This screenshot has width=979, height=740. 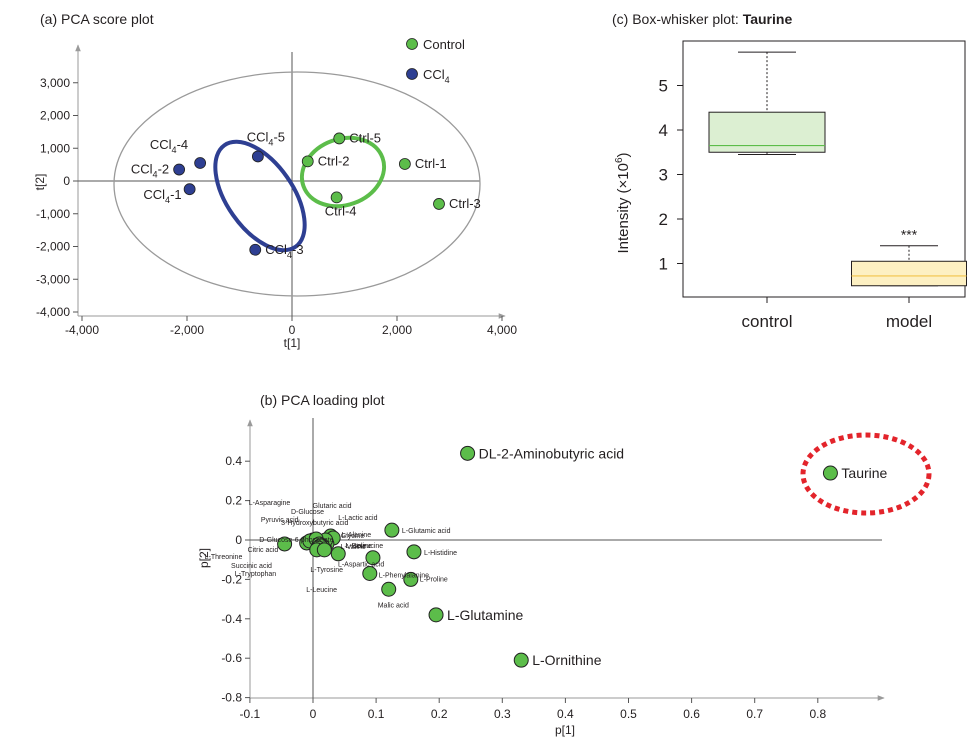 What do you see at coordinates (691, 714) in the screenshot?
I see `loading-x-tick-label: 0.6` at bounding box center [691, 714].